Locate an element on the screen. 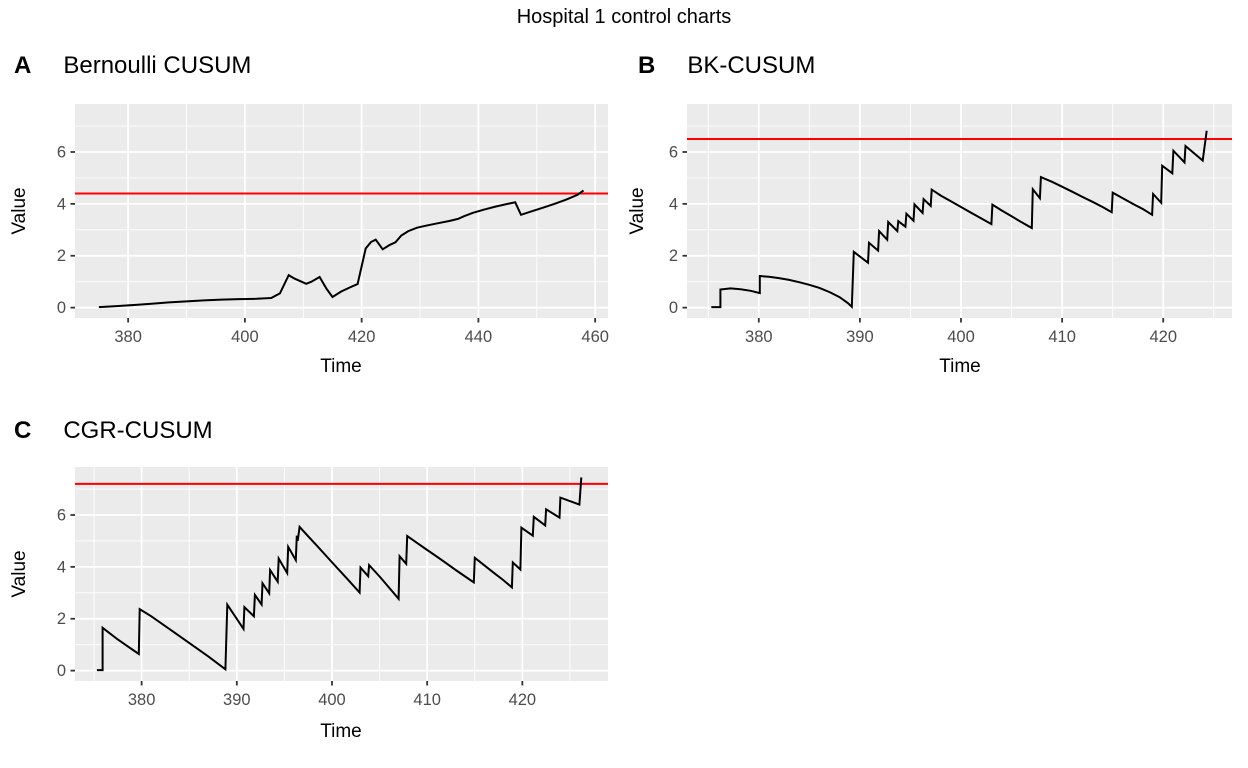 The image size is (1248, 768). chart-cgr-cusum: 380 390 400 410 420 0 2 4 6 is located at coordinates (332, 588).